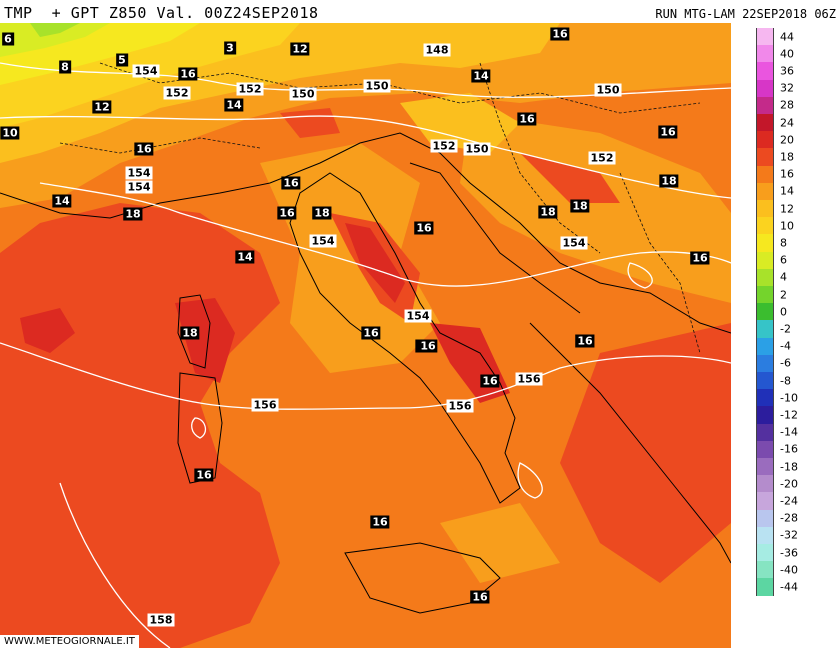 The height and width of the screenshot is (648, 840). What do you see at coordinates (65, 67) in the screenshot?
I see `temperature-label: 8` at bounding box center [65, 67].